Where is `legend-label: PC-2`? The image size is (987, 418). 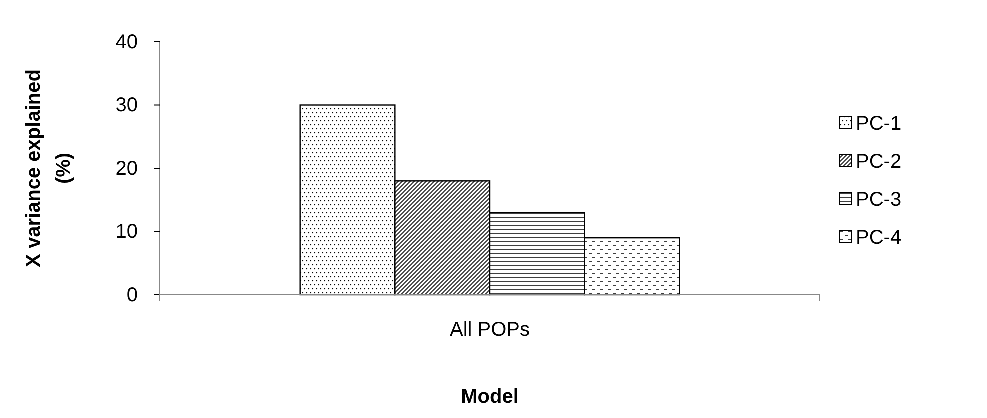 legend-label: PC-2 is located at coordinates (879, 162).